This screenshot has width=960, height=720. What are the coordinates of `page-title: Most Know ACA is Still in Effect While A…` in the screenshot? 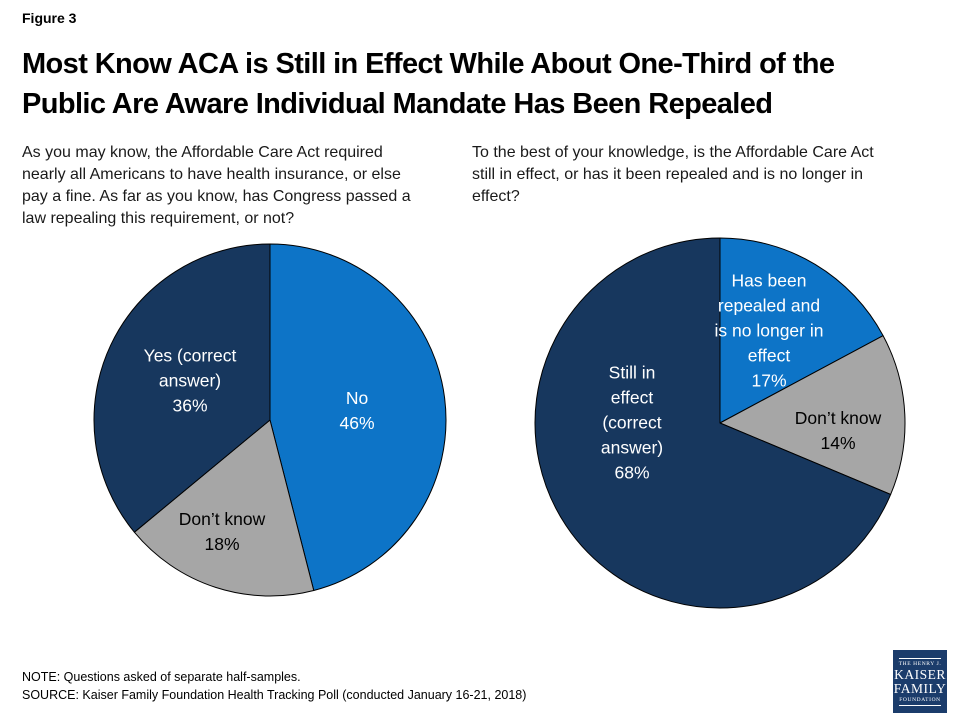 It's located at (428, 84).